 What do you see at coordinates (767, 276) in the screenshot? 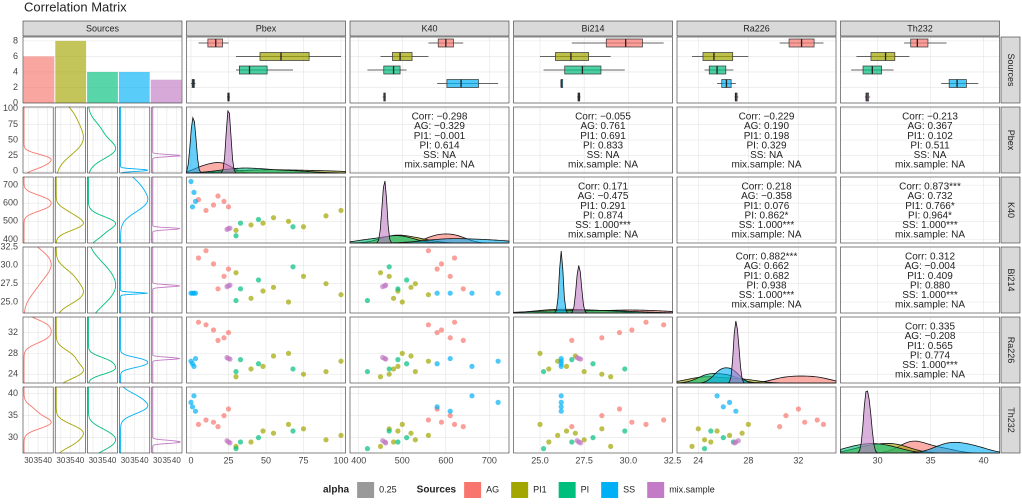
I see `correlation-text: PI1: 0.682` at bounding box center [767, 276].